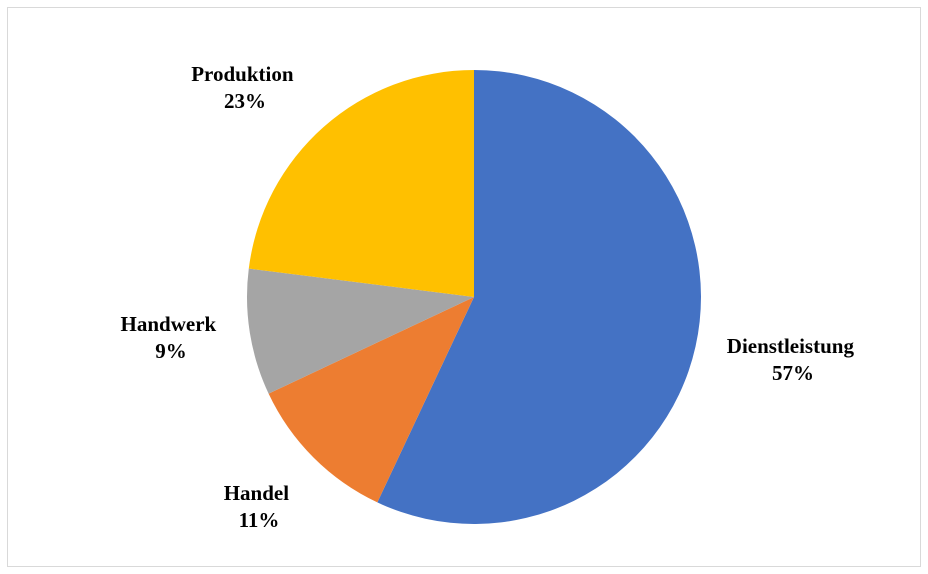 The width and height of the screenshot is (928, 574). I want to click on pie-slice-produktion, so click(361, 183).